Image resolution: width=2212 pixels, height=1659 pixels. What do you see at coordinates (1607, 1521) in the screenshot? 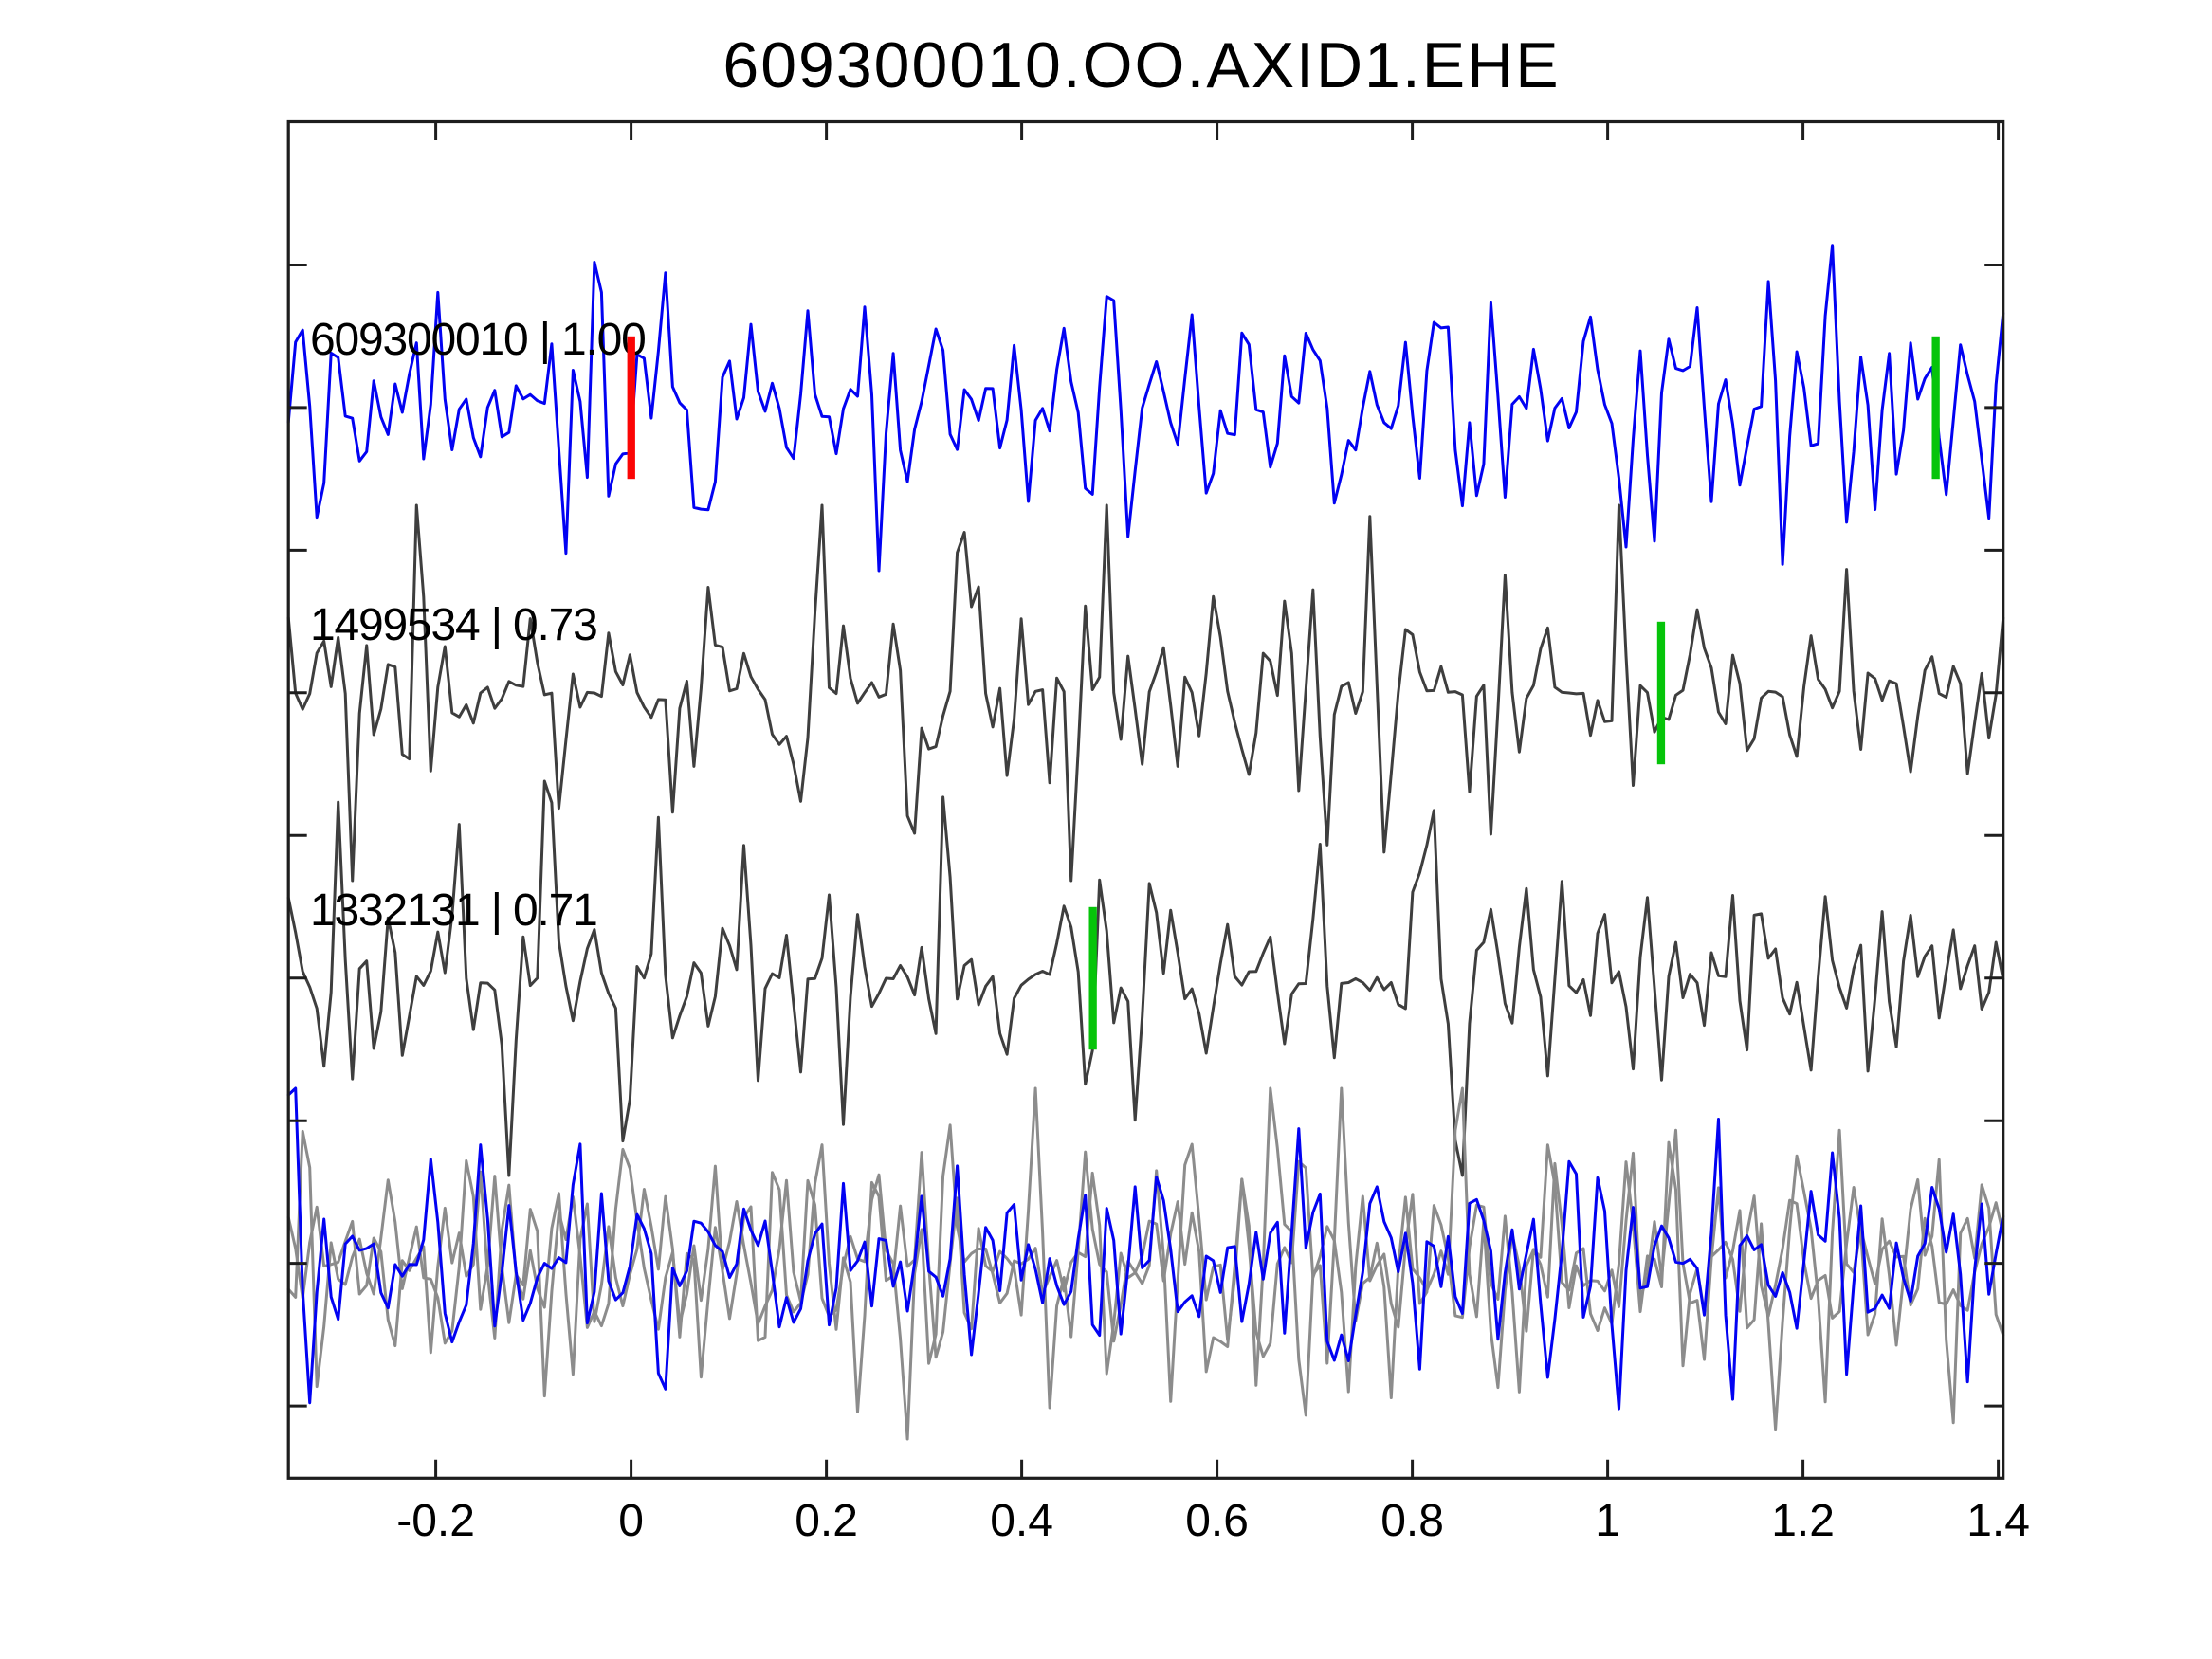
I see `svg-text: 1` at bounding box center [1607, 1521].